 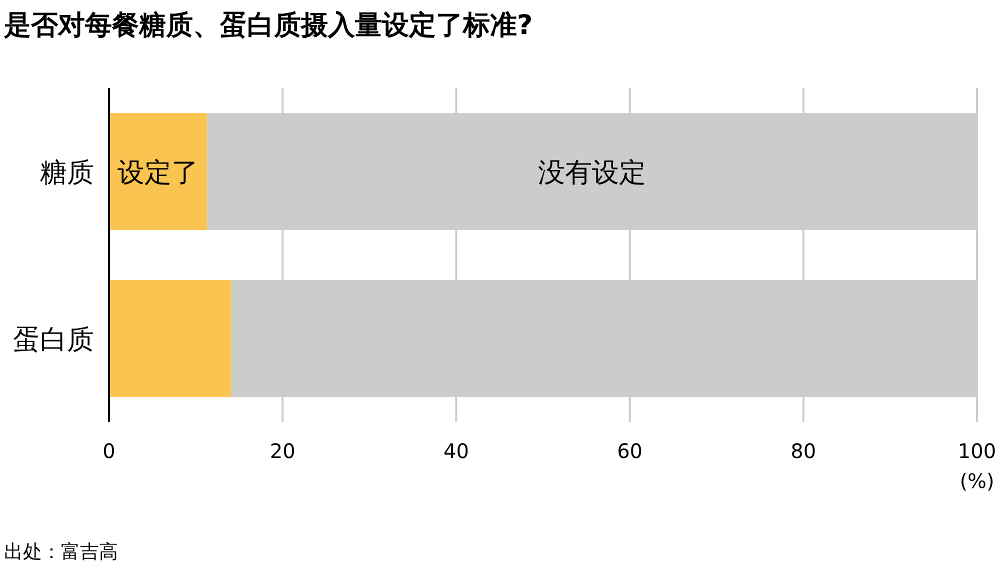 What do you see at coordinates (67, 173) in the screenshot?
I see `y-tick-label: 糖质` at bounding box center [67, 173].